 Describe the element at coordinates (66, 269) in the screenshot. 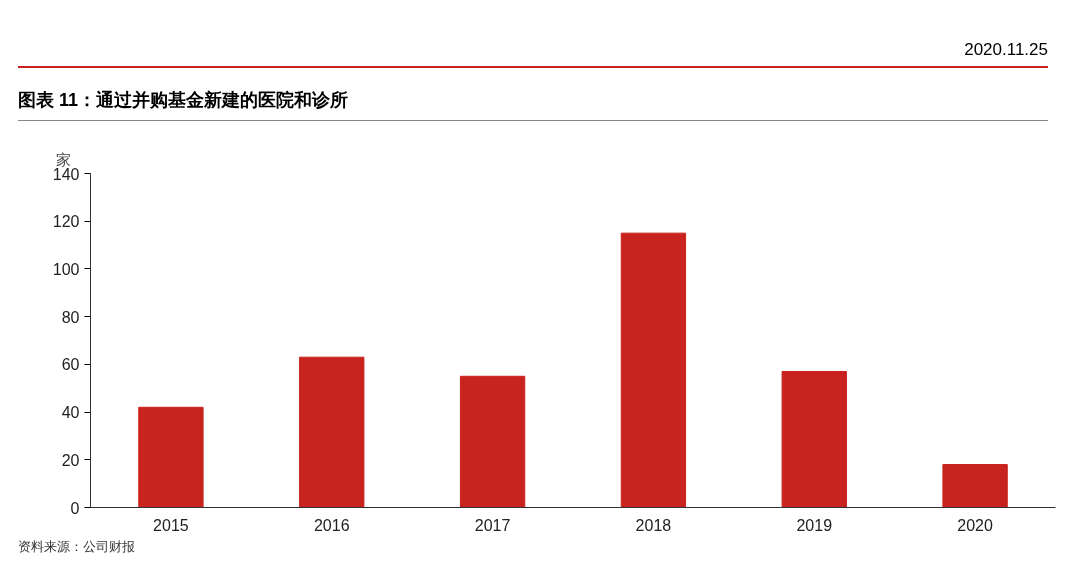

I see `y-tick-label: 100` at that location.